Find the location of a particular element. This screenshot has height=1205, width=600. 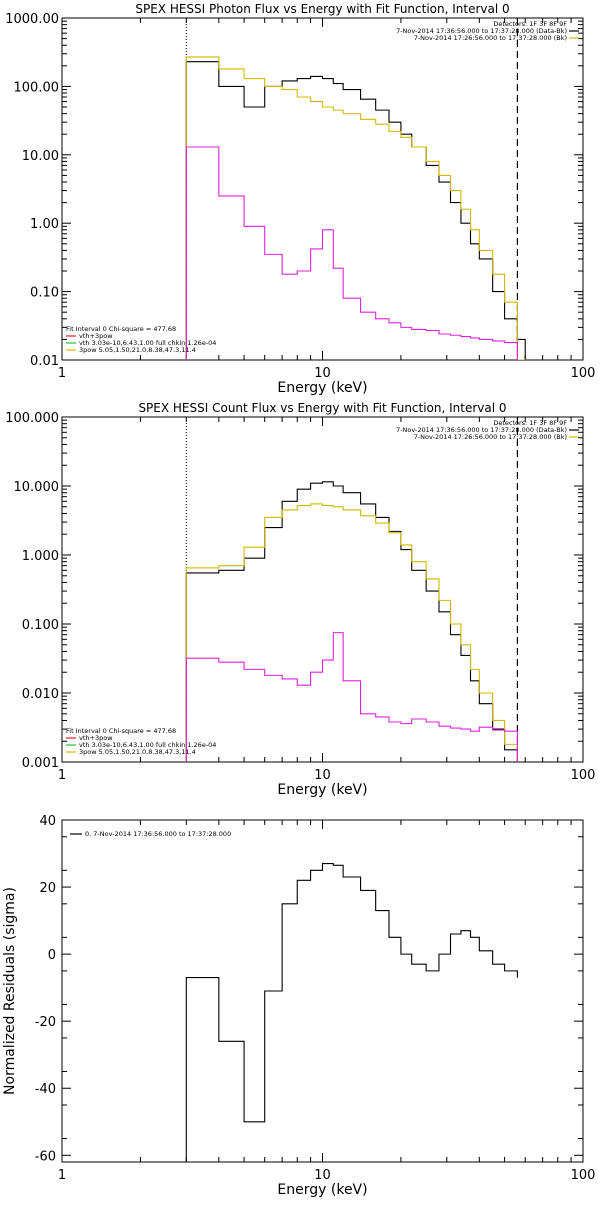

chart2-x-tick-label: 1 is located at coordinates (62, 775).